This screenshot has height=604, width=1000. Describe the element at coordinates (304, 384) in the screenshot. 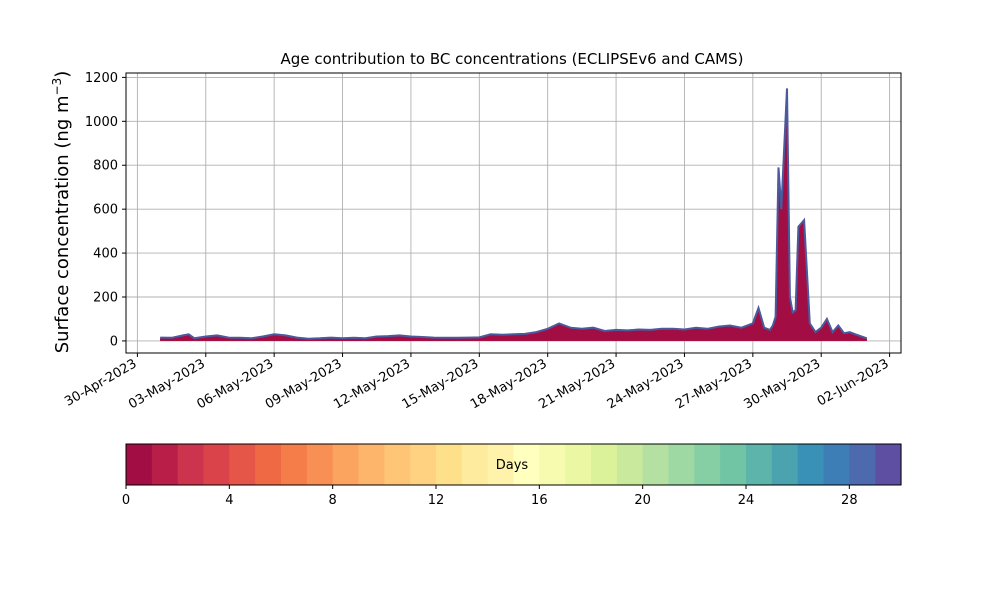

I see `x-tick-label: 09-May-2023` at that location.